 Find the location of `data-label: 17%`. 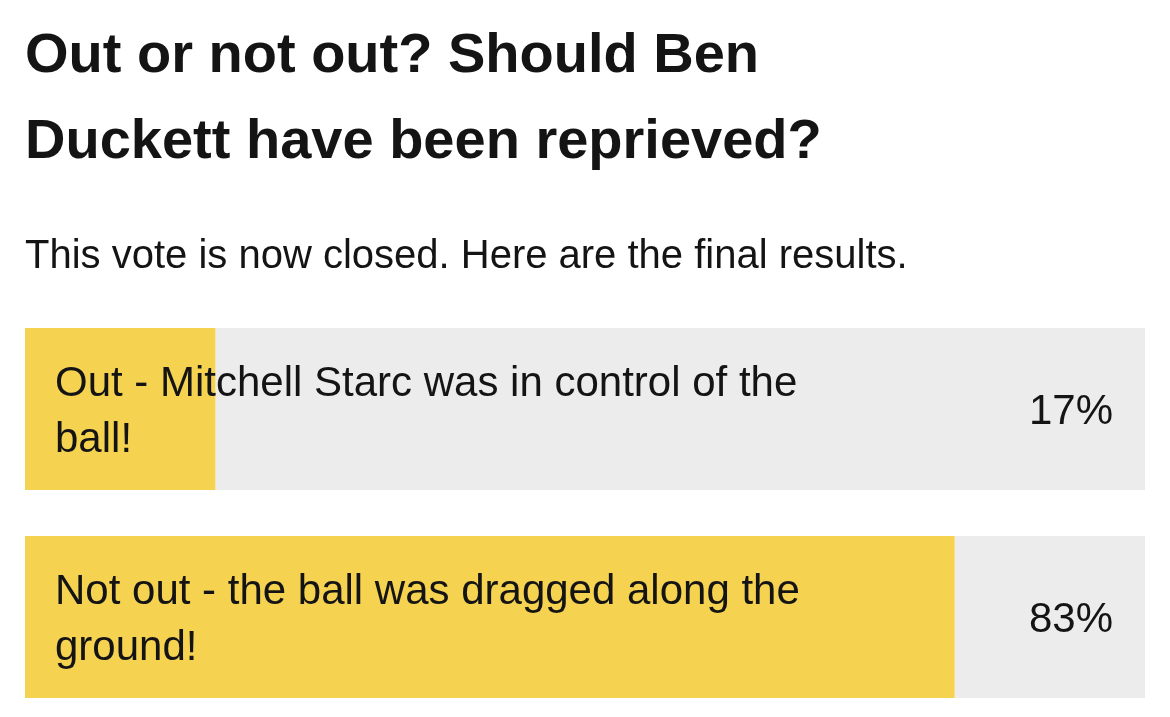

data-label: 17% is located at coordinates (1070, 409).